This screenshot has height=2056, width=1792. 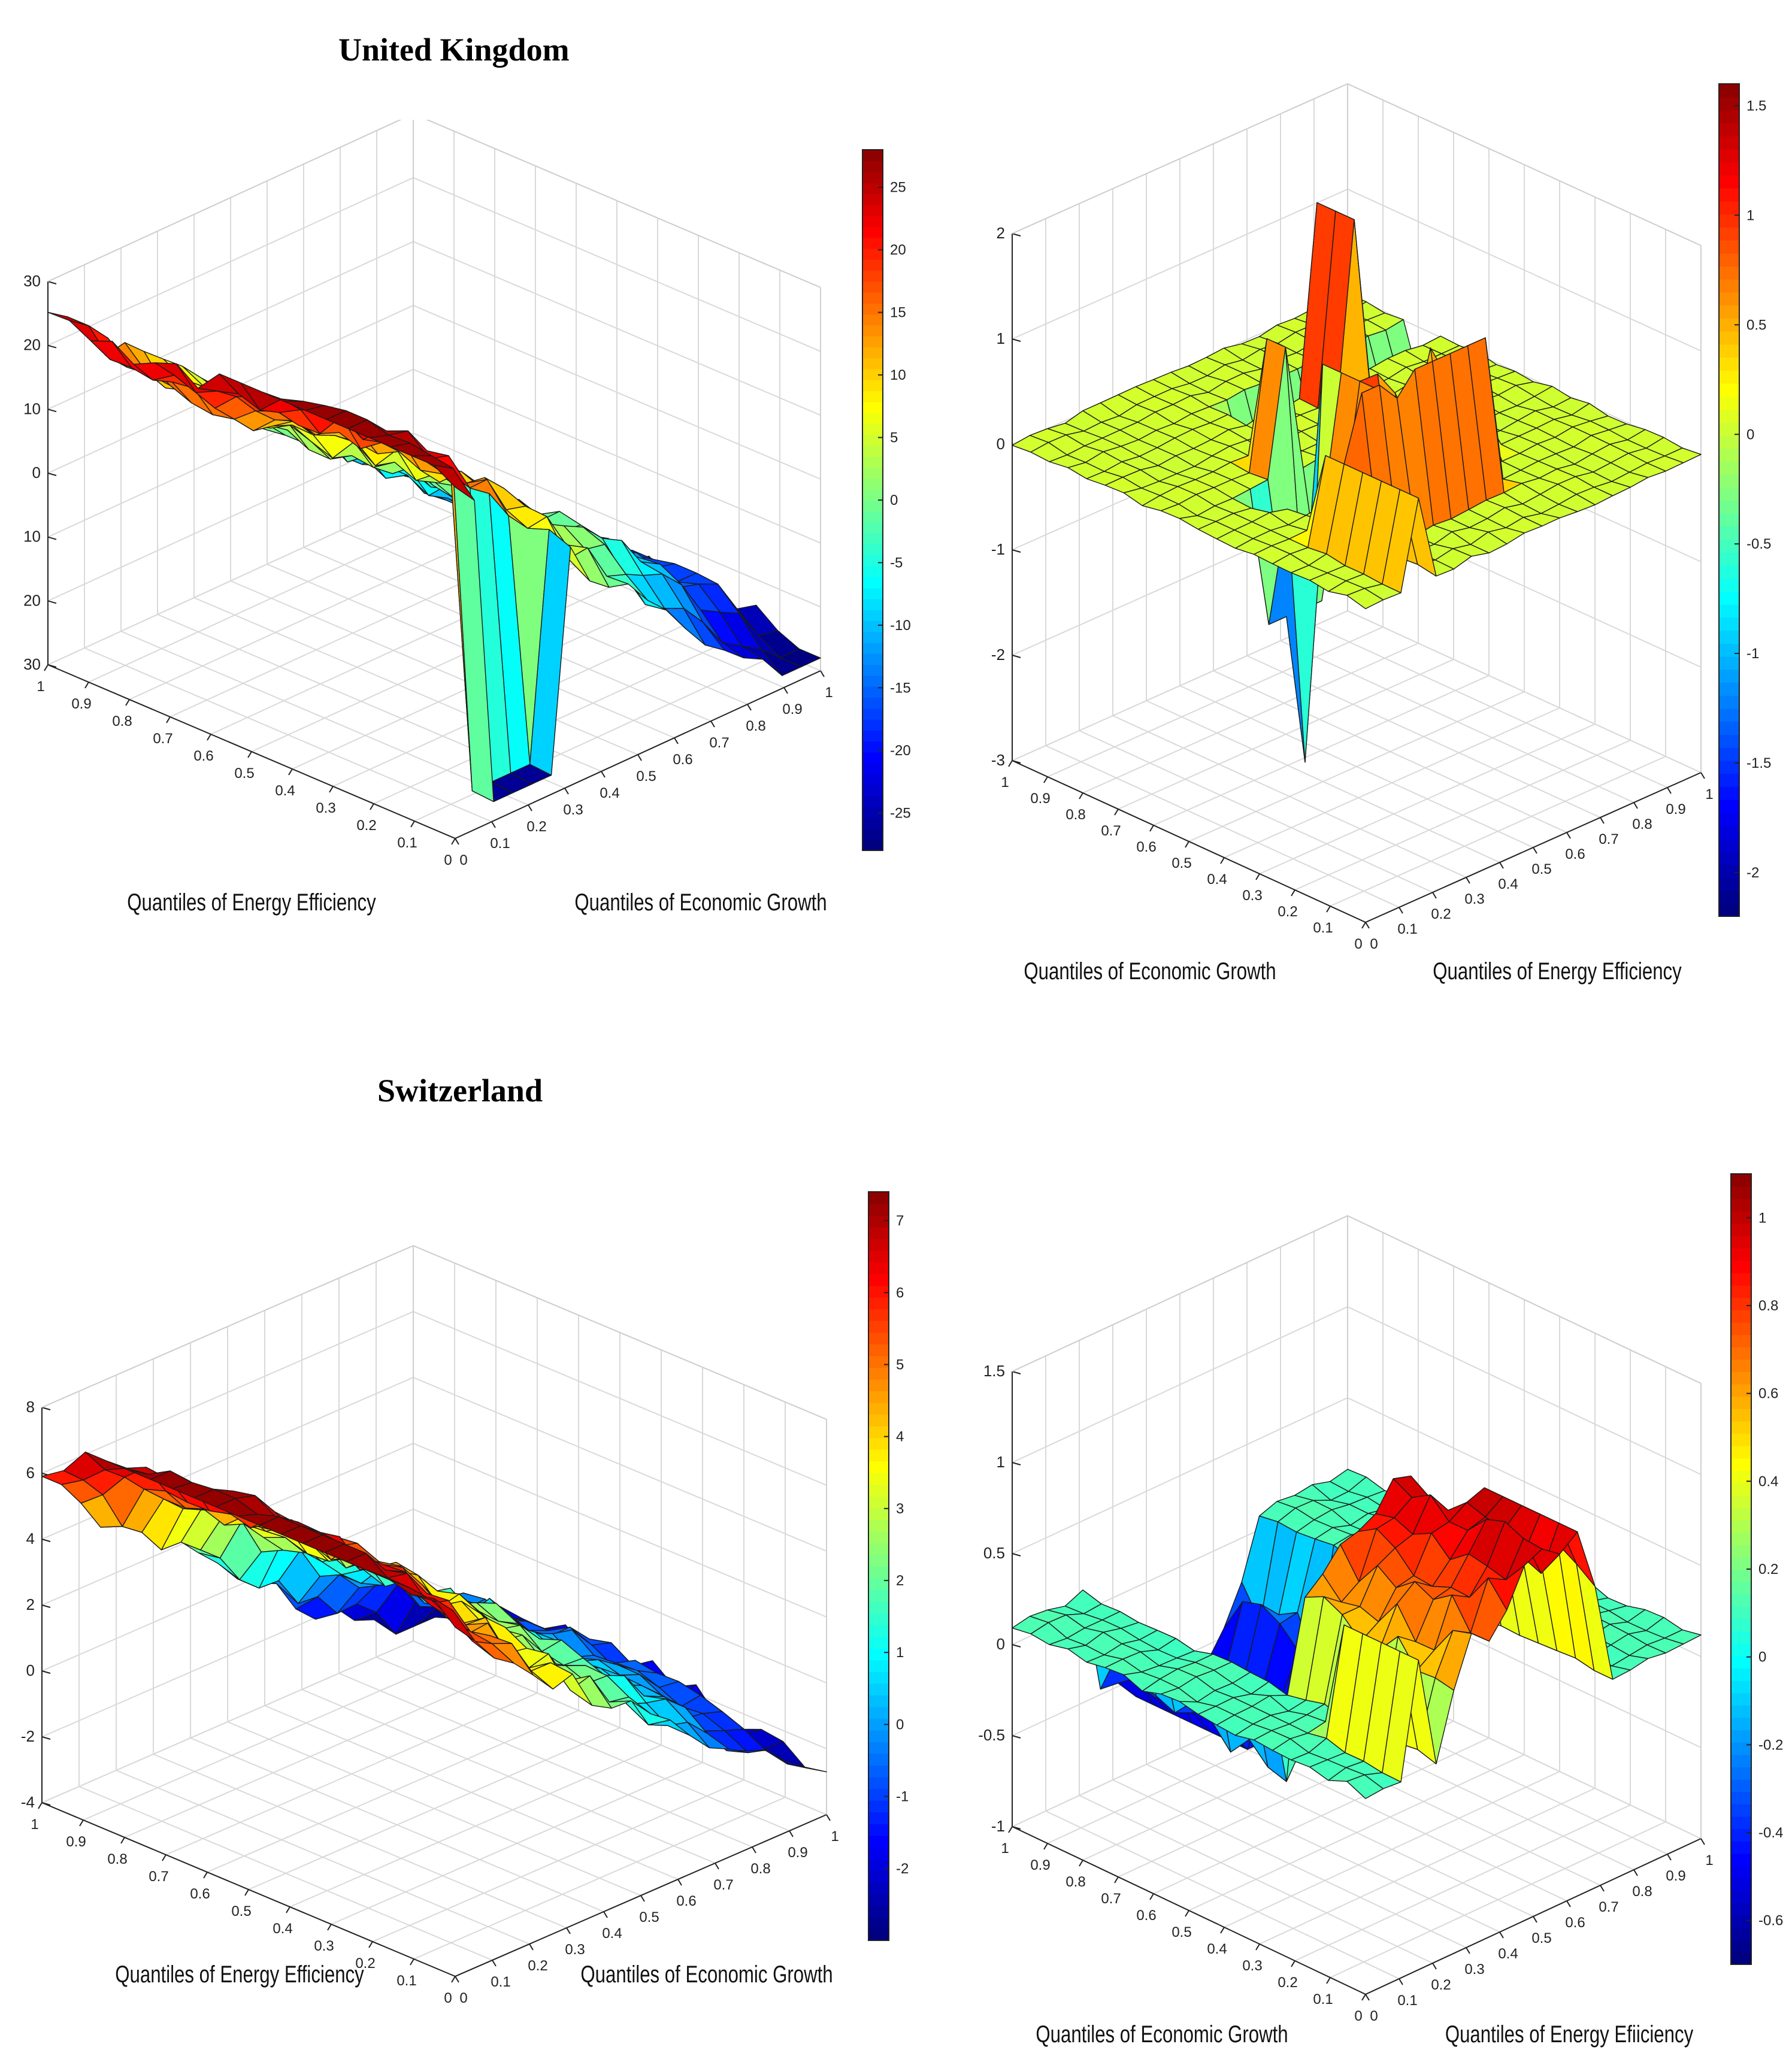 I want to click on ch-left-xtick-label: 0.6, so click(x=200, y=1894).